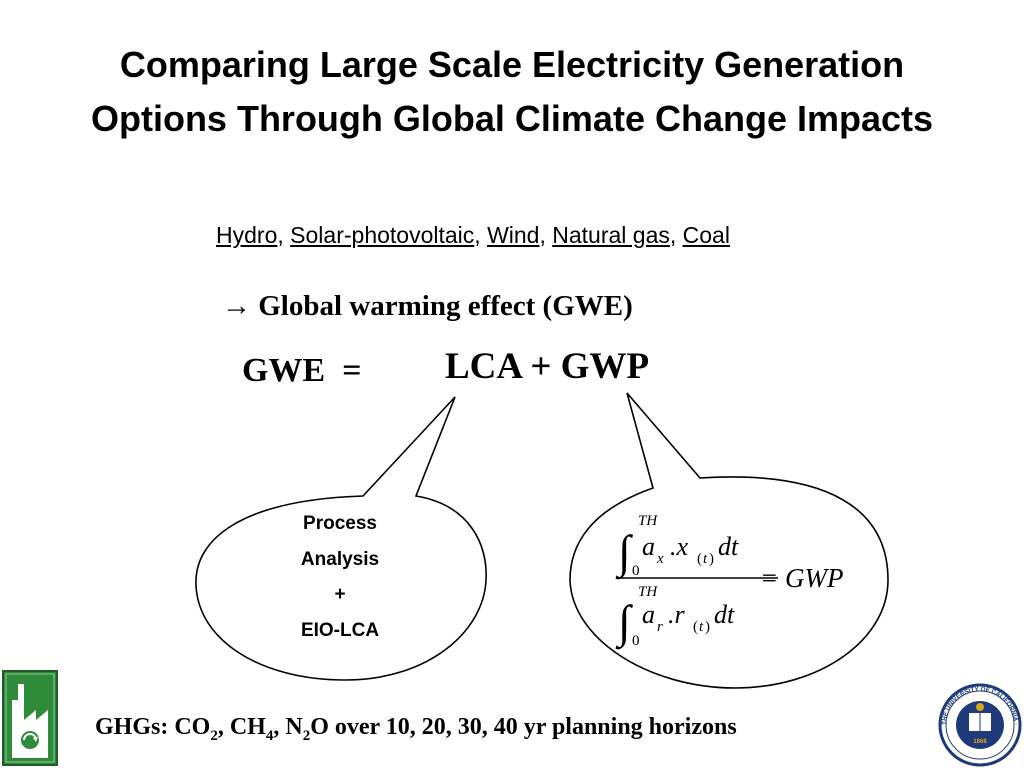 The image size is (1024, 768). Describe the element at coordinates (636, 571) in the screenshot. I see `lower-limit-top: 0` at that location.